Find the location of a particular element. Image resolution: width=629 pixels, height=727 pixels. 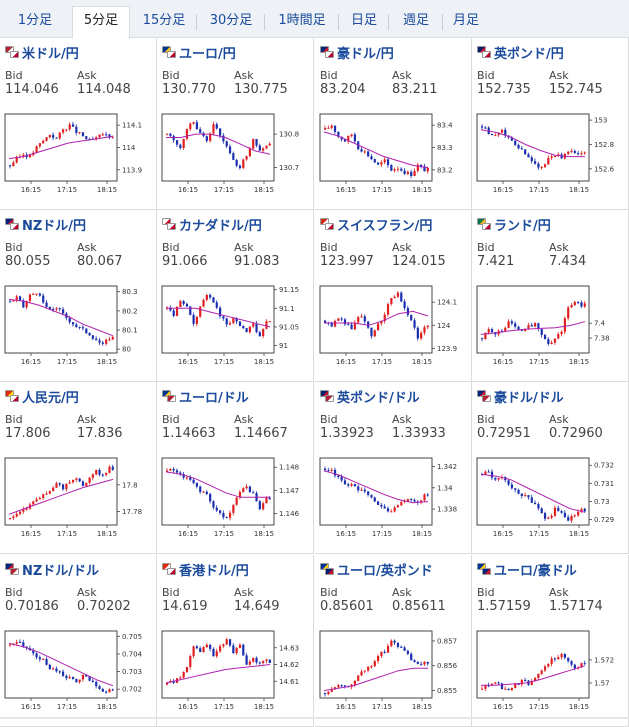

price-chart: 0.732 0.731 0.73 0.729 16:15 17:15 18:15 is located at coordinates (550, 500).